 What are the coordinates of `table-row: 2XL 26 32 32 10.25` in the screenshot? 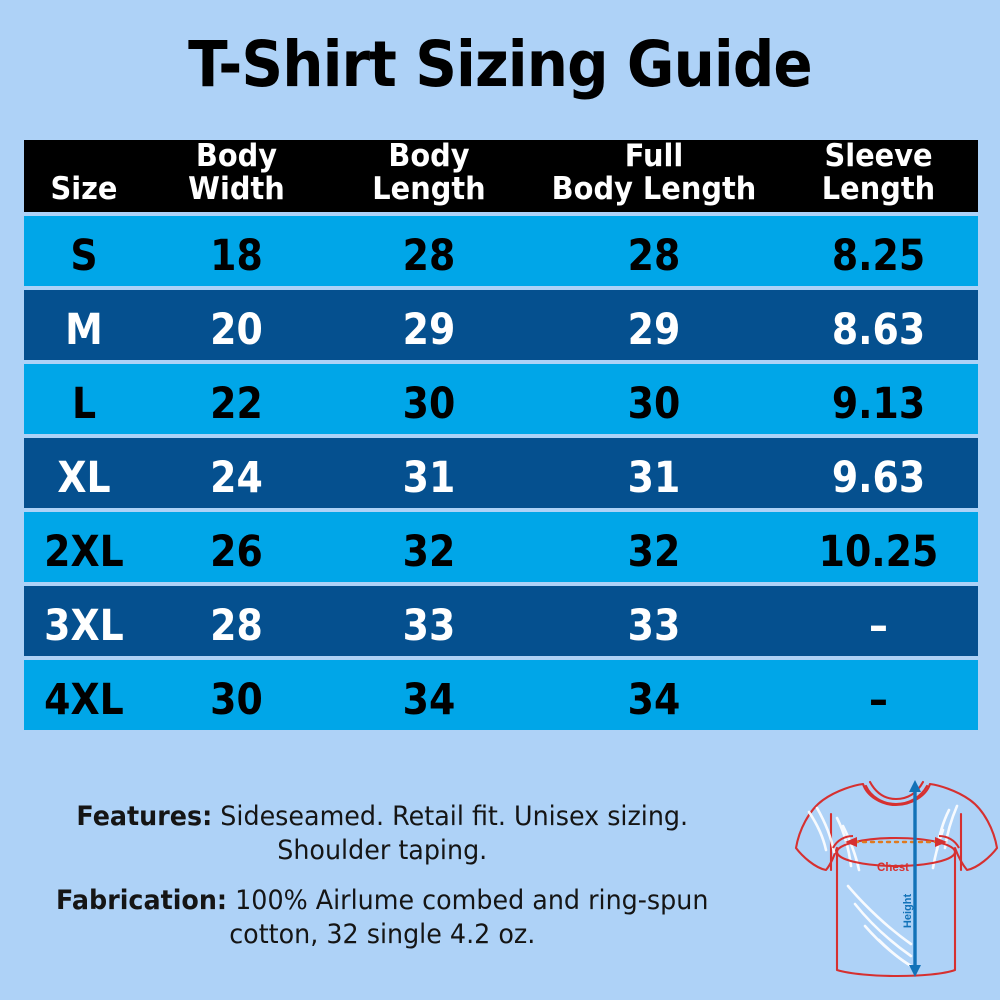 It's located at (501, 547).